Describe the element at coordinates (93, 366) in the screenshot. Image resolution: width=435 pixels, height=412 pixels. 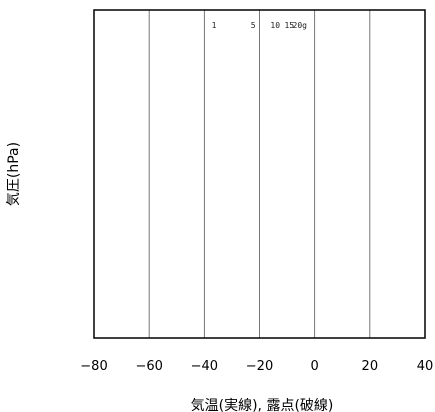
I see `x-tick-label: −80` at that location.